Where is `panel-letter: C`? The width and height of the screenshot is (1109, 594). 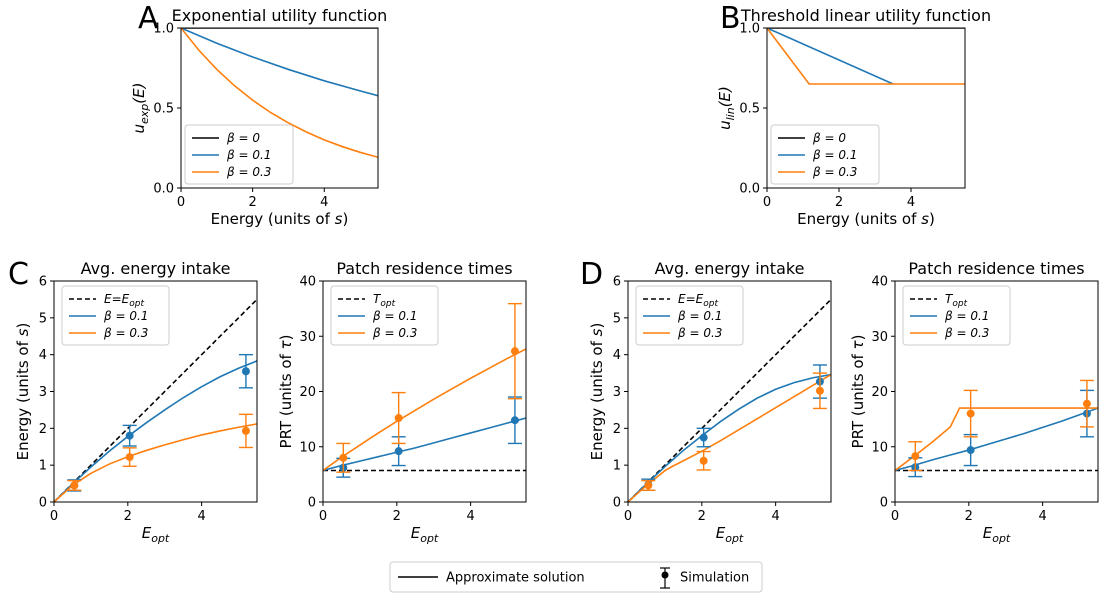
panel-letter: C is located at coordinates (18, 274).